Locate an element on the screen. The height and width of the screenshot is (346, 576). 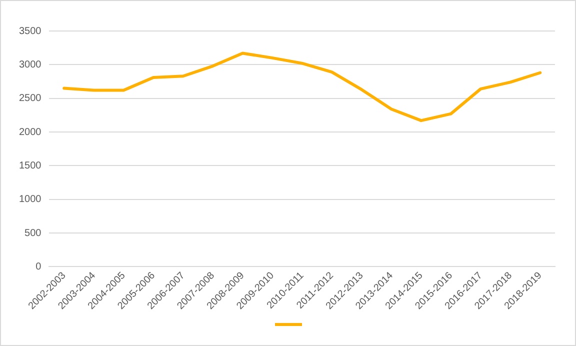
y-tick-label: 0 is located at coordinates (39, 266).